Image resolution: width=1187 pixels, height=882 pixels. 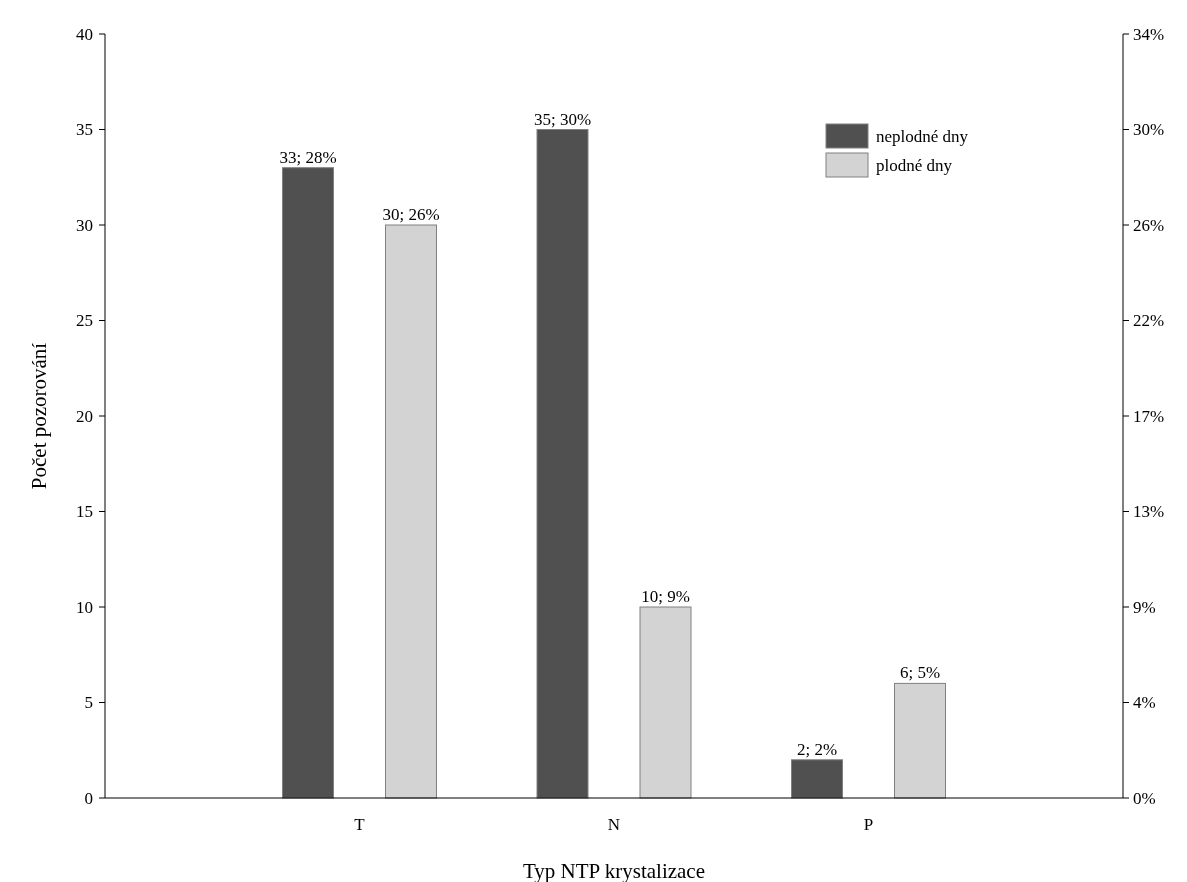 I want to click on legend-label: neplodné dny, so click(x=922, y=136).